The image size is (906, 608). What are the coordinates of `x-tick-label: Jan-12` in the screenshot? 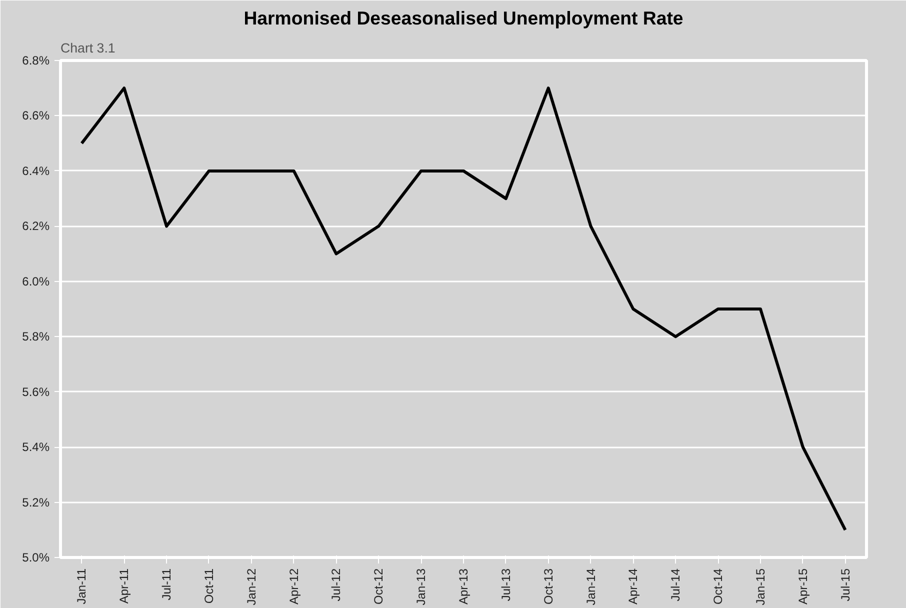 It's located at (251, 587).